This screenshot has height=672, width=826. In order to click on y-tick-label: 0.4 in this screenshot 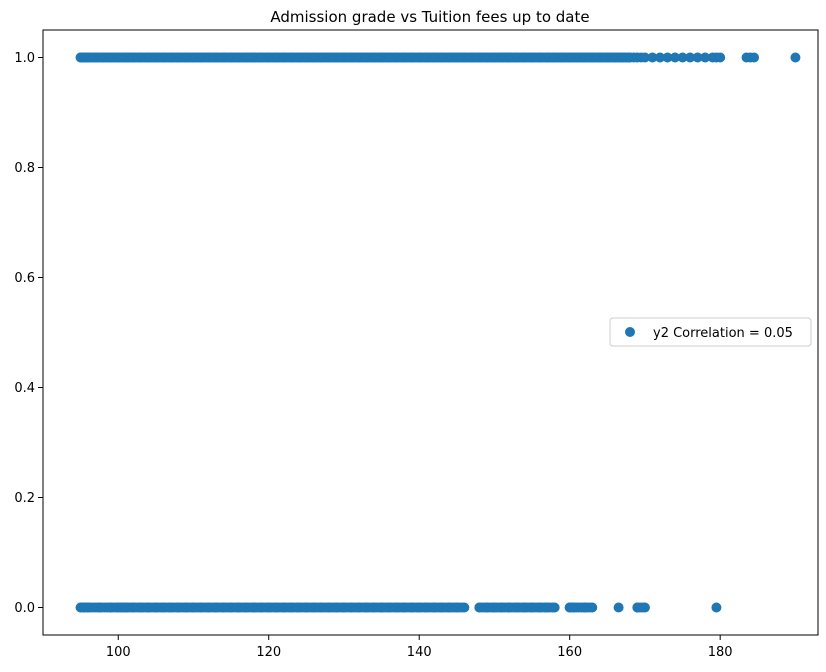, I will do `click(24, 388)`.